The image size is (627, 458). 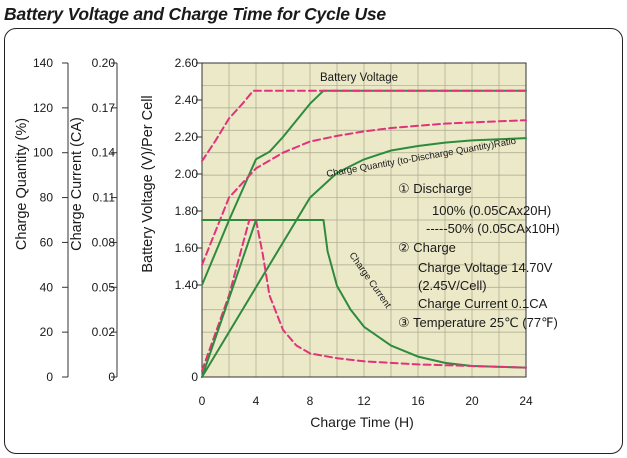 What do you see at coordinates (478, 322) in the screenshot?
I see `legend-line: ③ Temperature 25℃ (77℉)` at bounding box center [478, 322].